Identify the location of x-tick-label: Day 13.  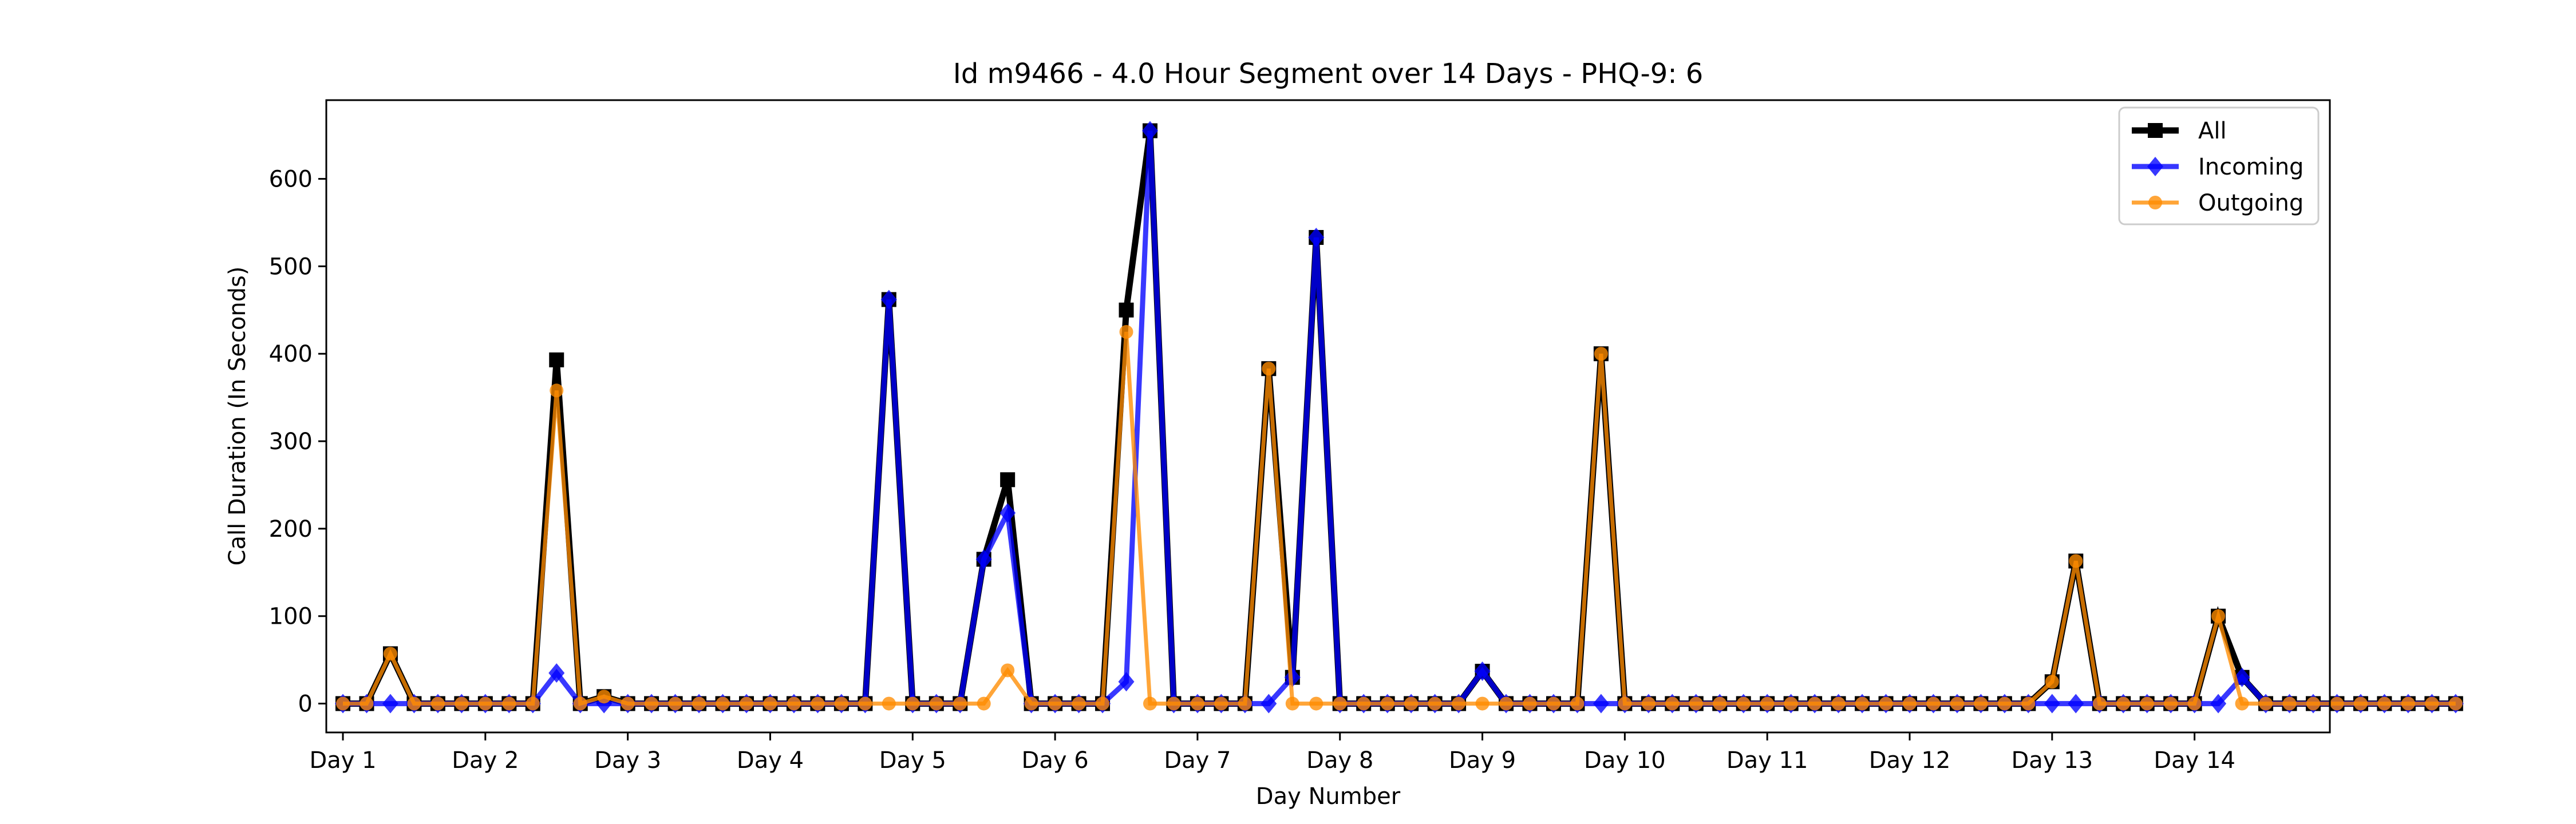
(2052, 760).